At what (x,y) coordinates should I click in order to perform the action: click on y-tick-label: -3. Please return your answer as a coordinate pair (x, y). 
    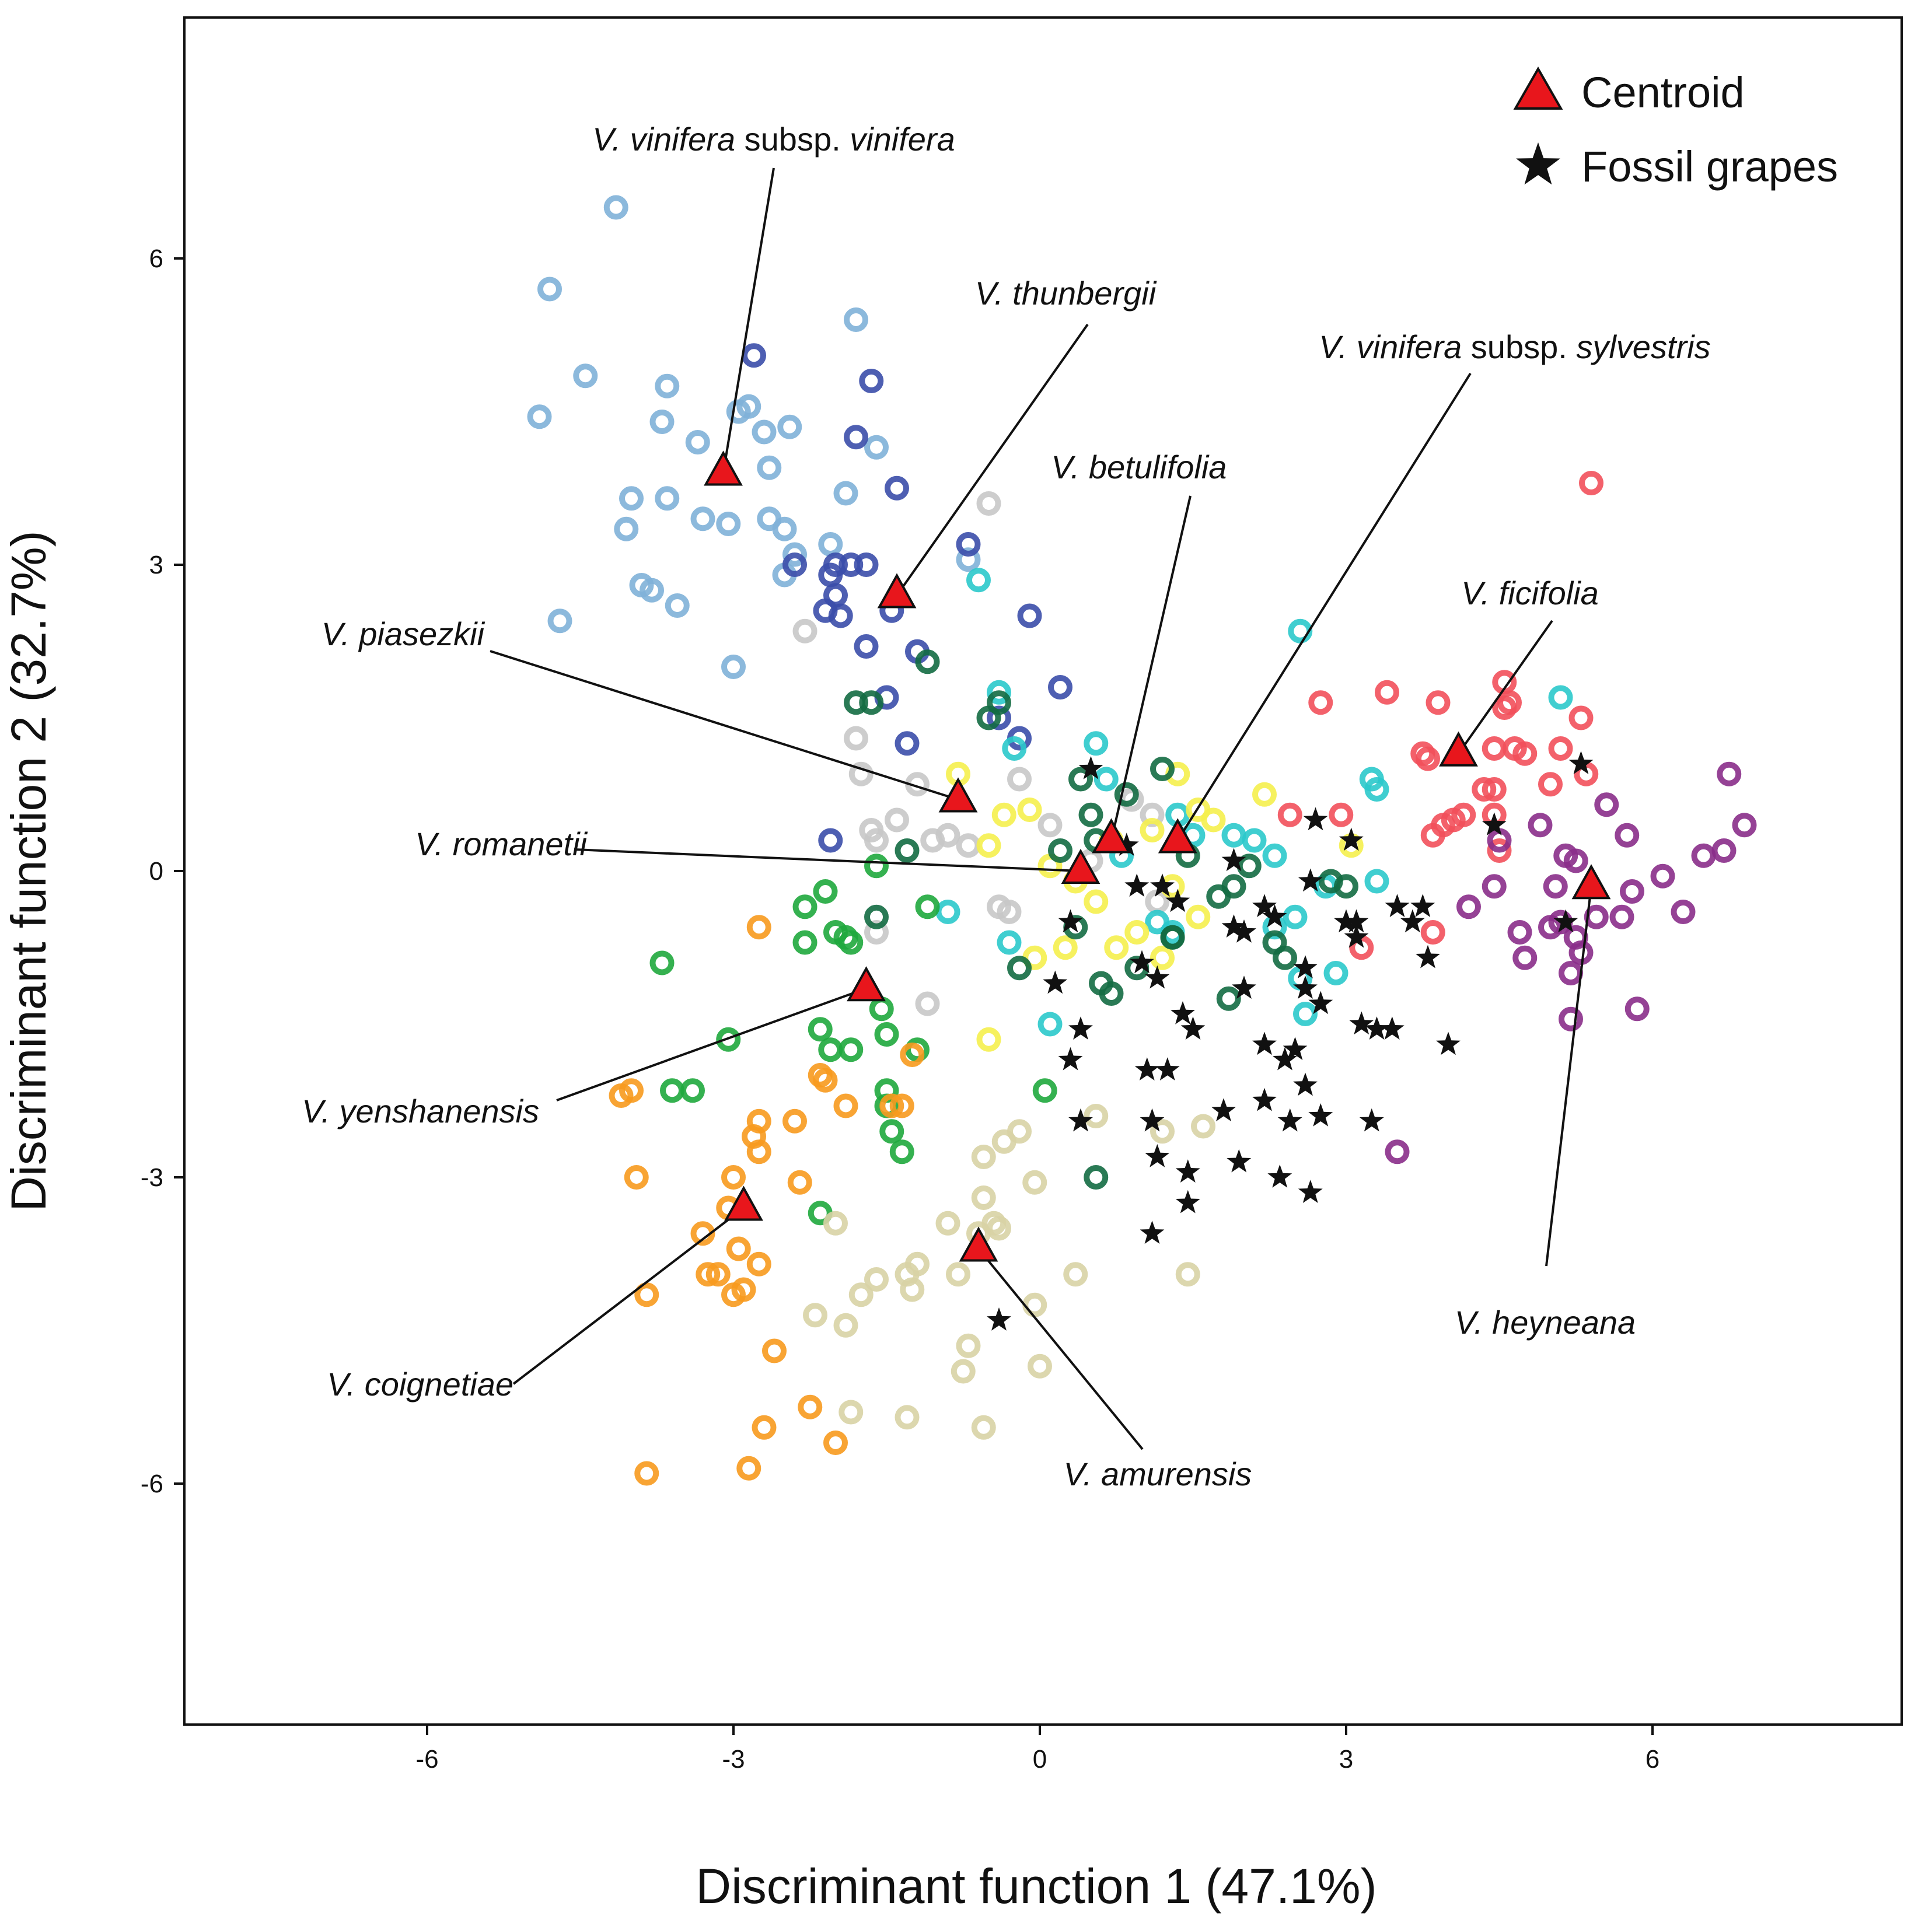
    Looking at the image, I should click on (152, 1177).